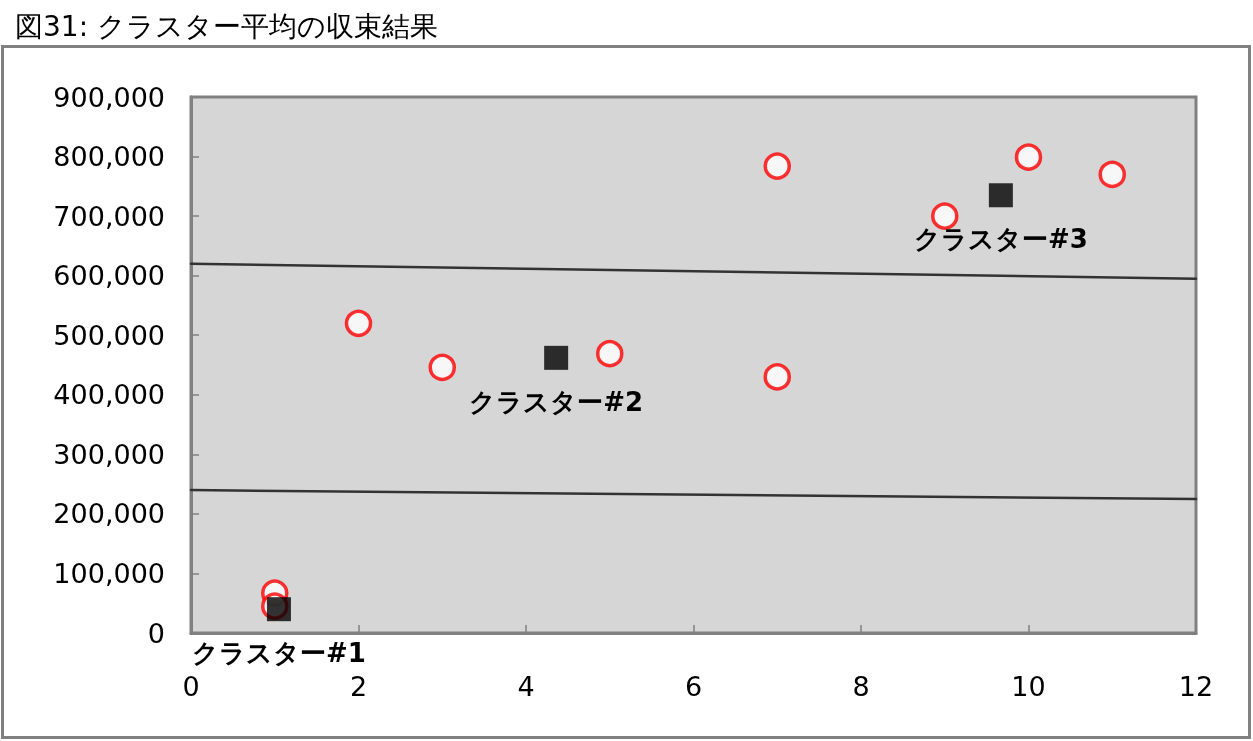 Image resolution: width=1253 pixels, height=741 pixels. I want to click on x-tick-label: 8, so click(861, 686).